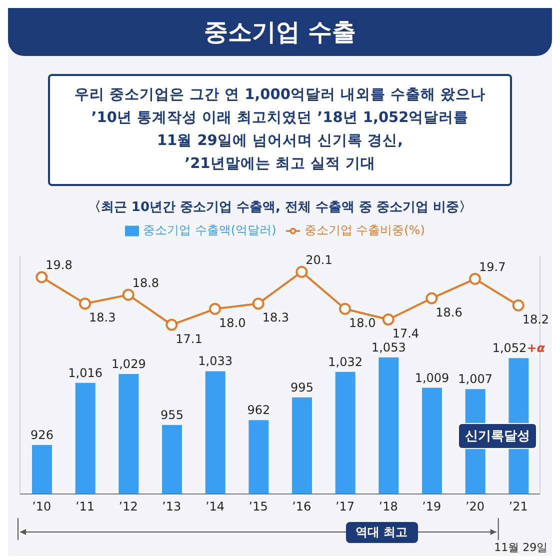 This screenshot has width=560, height=560. What do you see at coordinates (302, 507) in the screenshot?
I see `x-tick-label: ’16` at bounding box center [302, 507].